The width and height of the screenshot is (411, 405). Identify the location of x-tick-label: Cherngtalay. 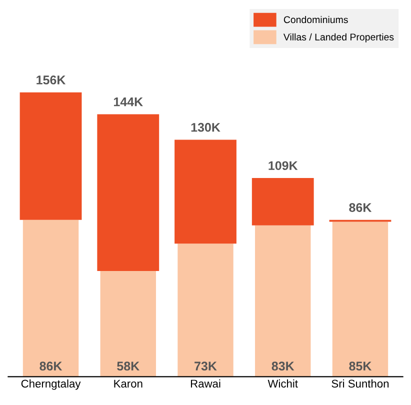
(51, 384).